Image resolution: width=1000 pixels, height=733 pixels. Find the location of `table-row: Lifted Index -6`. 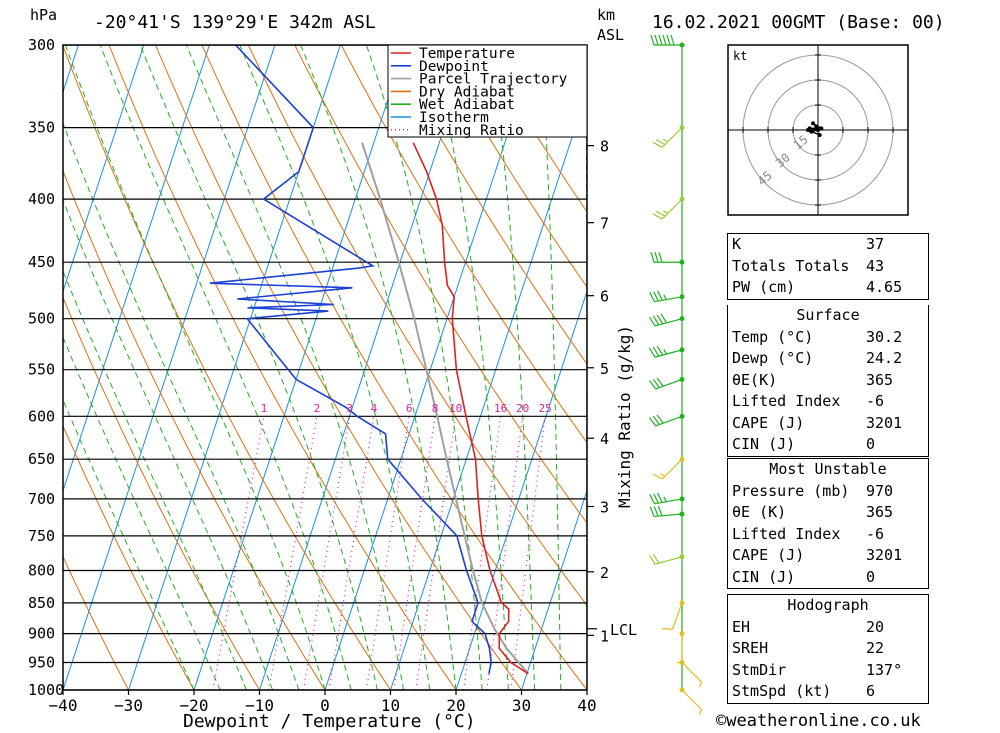

table-row: Lifted Index -6 is located at coordinates (828, 535).